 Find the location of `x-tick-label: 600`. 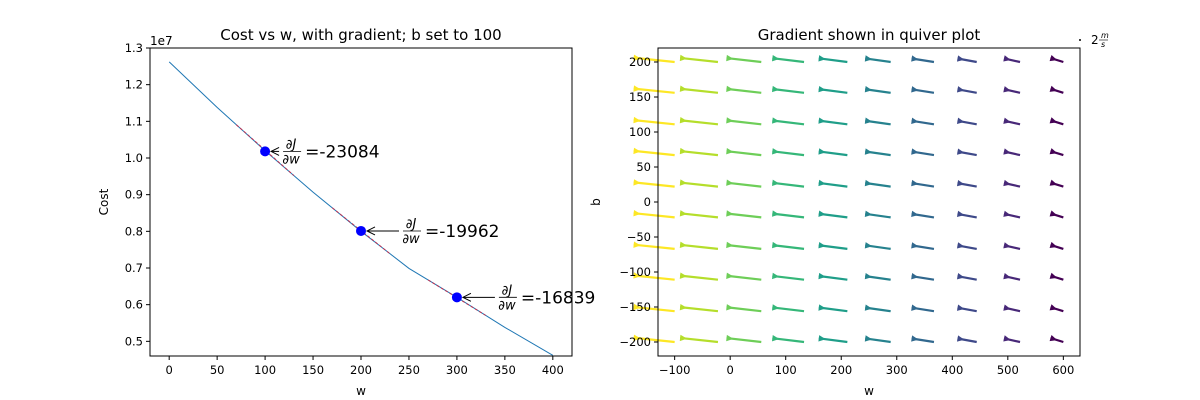

x-tick-label: 600 is located at coordinates (1063, 370).